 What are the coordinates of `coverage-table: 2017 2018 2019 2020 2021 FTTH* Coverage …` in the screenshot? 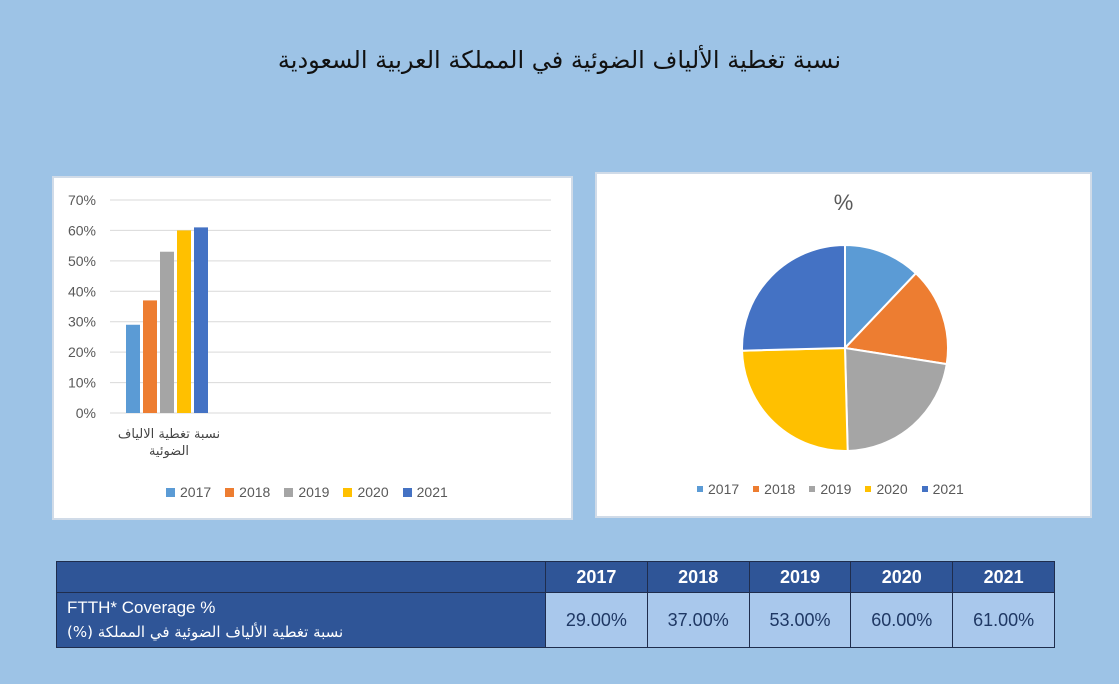 It's located at (555, 604).